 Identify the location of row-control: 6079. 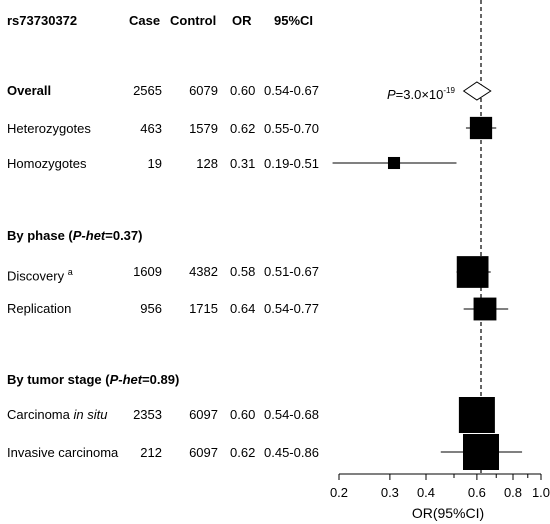
(203, 90).